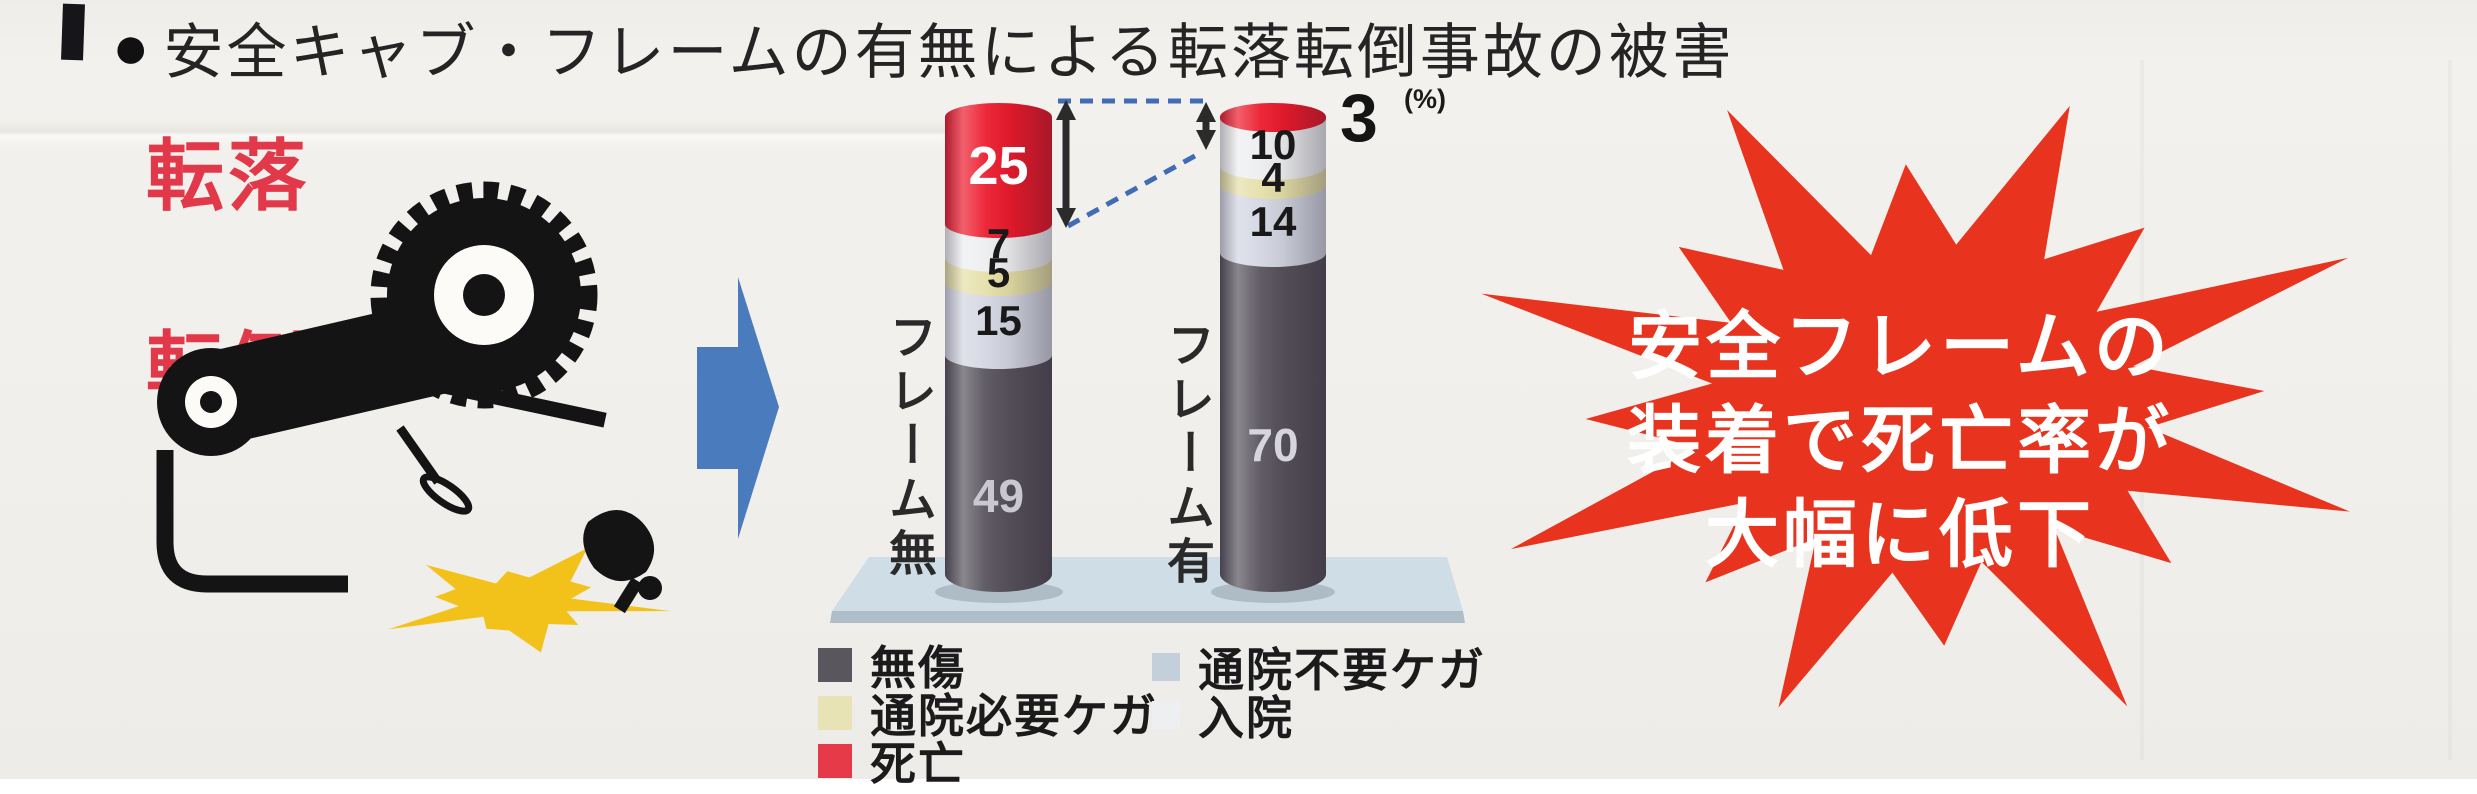 Image resolution: width=2477 pixels, height=794 pixels. I want to click on accident-label-line1: 転落, so click(228, 176).